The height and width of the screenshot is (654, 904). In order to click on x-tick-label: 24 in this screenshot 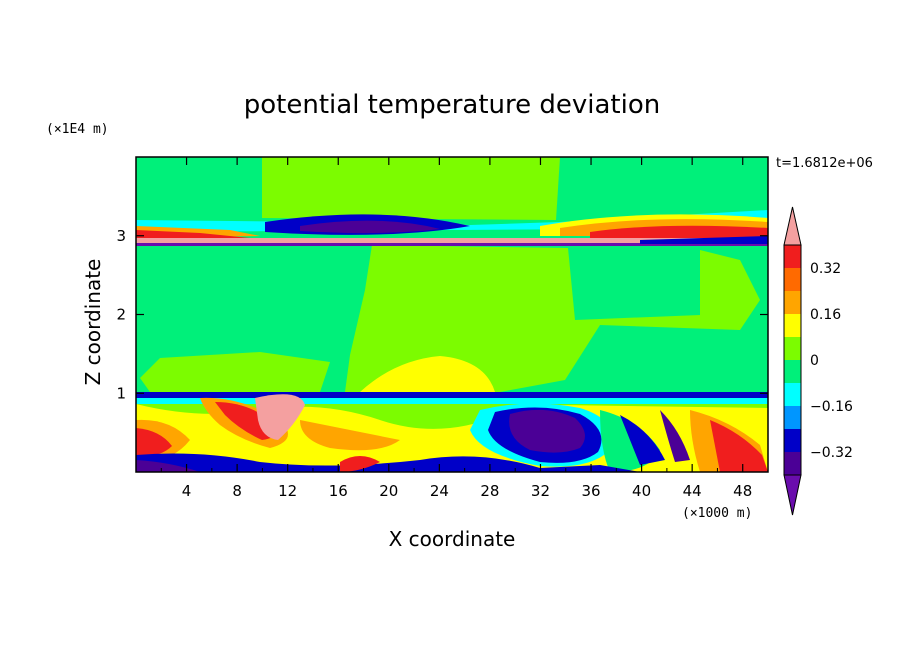, I will do `click(439, 491)`.